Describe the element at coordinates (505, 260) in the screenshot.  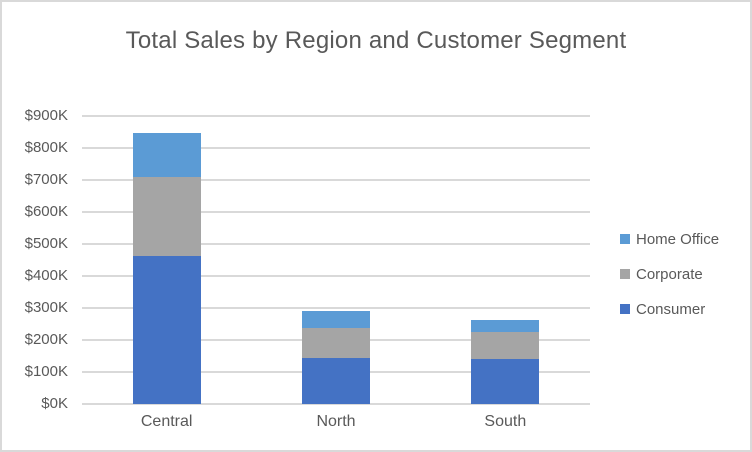
I see `bar-south` at that location.